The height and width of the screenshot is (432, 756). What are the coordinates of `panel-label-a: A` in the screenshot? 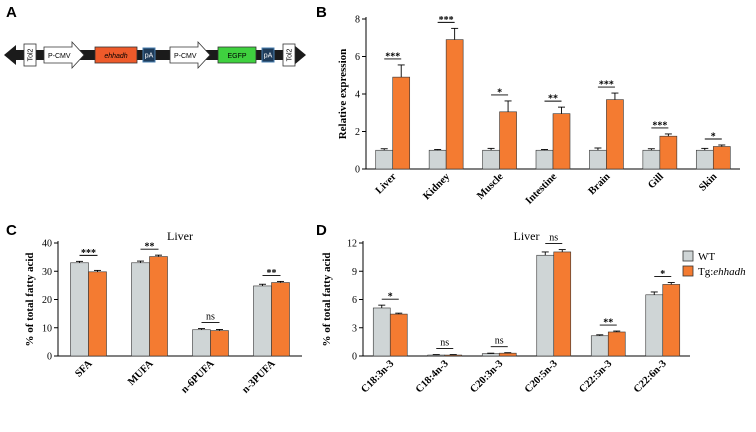 It's located at (11, 12).